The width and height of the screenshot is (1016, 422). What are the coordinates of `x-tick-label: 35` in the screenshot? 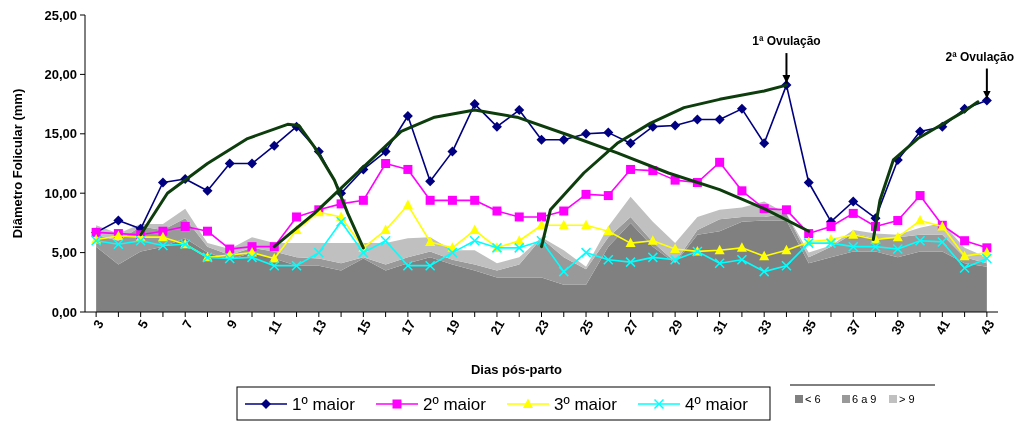 It's located at (809, 327).